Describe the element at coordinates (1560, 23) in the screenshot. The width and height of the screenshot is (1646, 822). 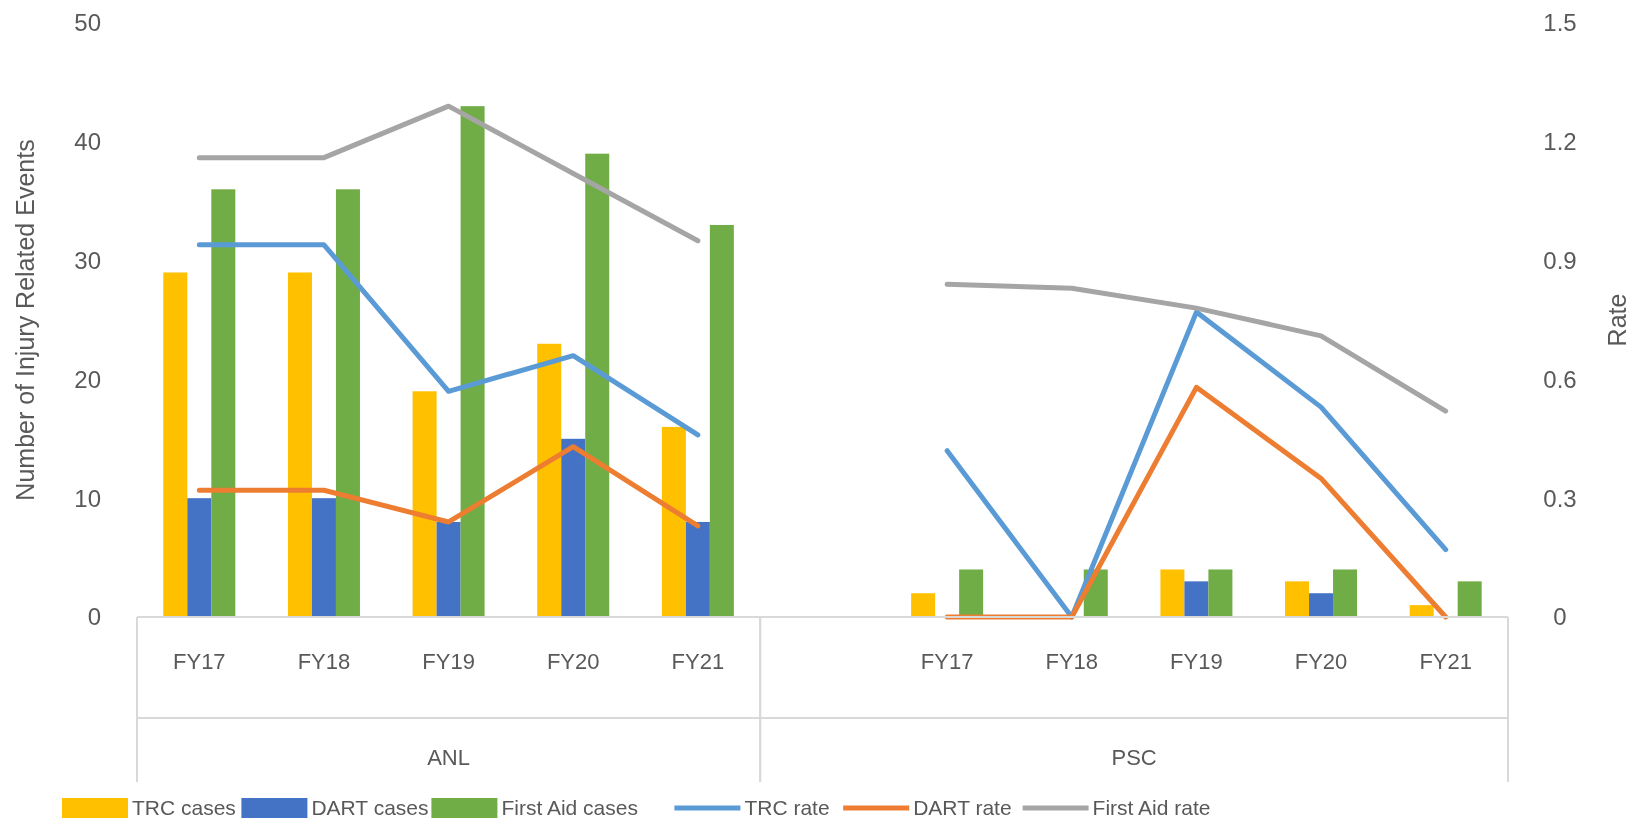
I see `y2-tick-label: 1.5` at that location.